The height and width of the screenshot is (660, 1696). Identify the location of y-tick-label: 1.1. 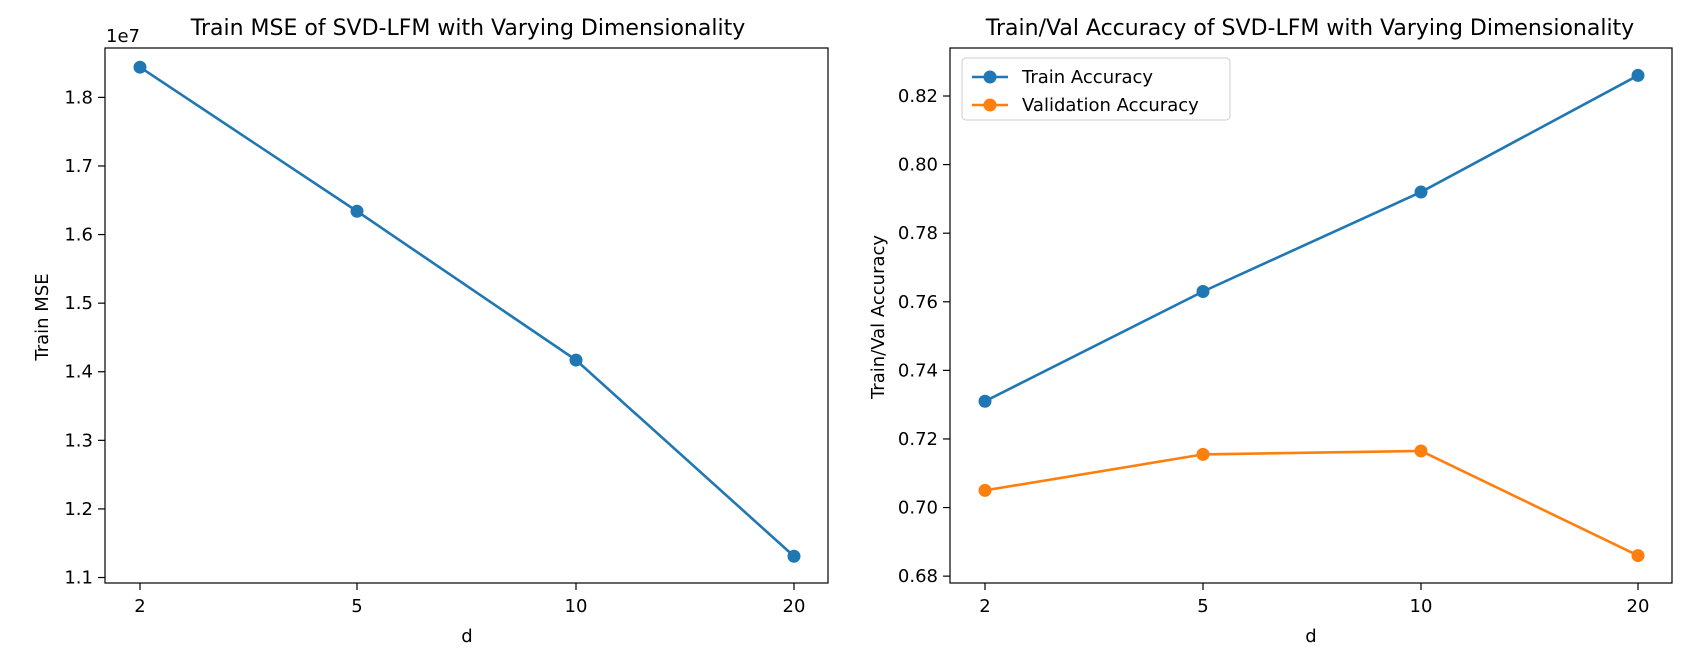
(78, 578).